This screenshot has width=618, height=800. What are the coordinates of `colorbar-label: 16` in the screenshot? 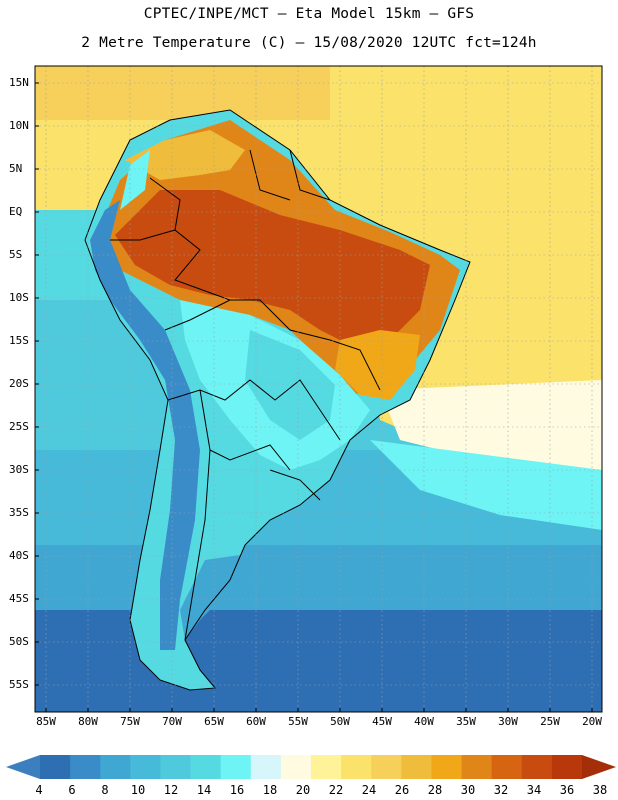 It's located at (237, 790).